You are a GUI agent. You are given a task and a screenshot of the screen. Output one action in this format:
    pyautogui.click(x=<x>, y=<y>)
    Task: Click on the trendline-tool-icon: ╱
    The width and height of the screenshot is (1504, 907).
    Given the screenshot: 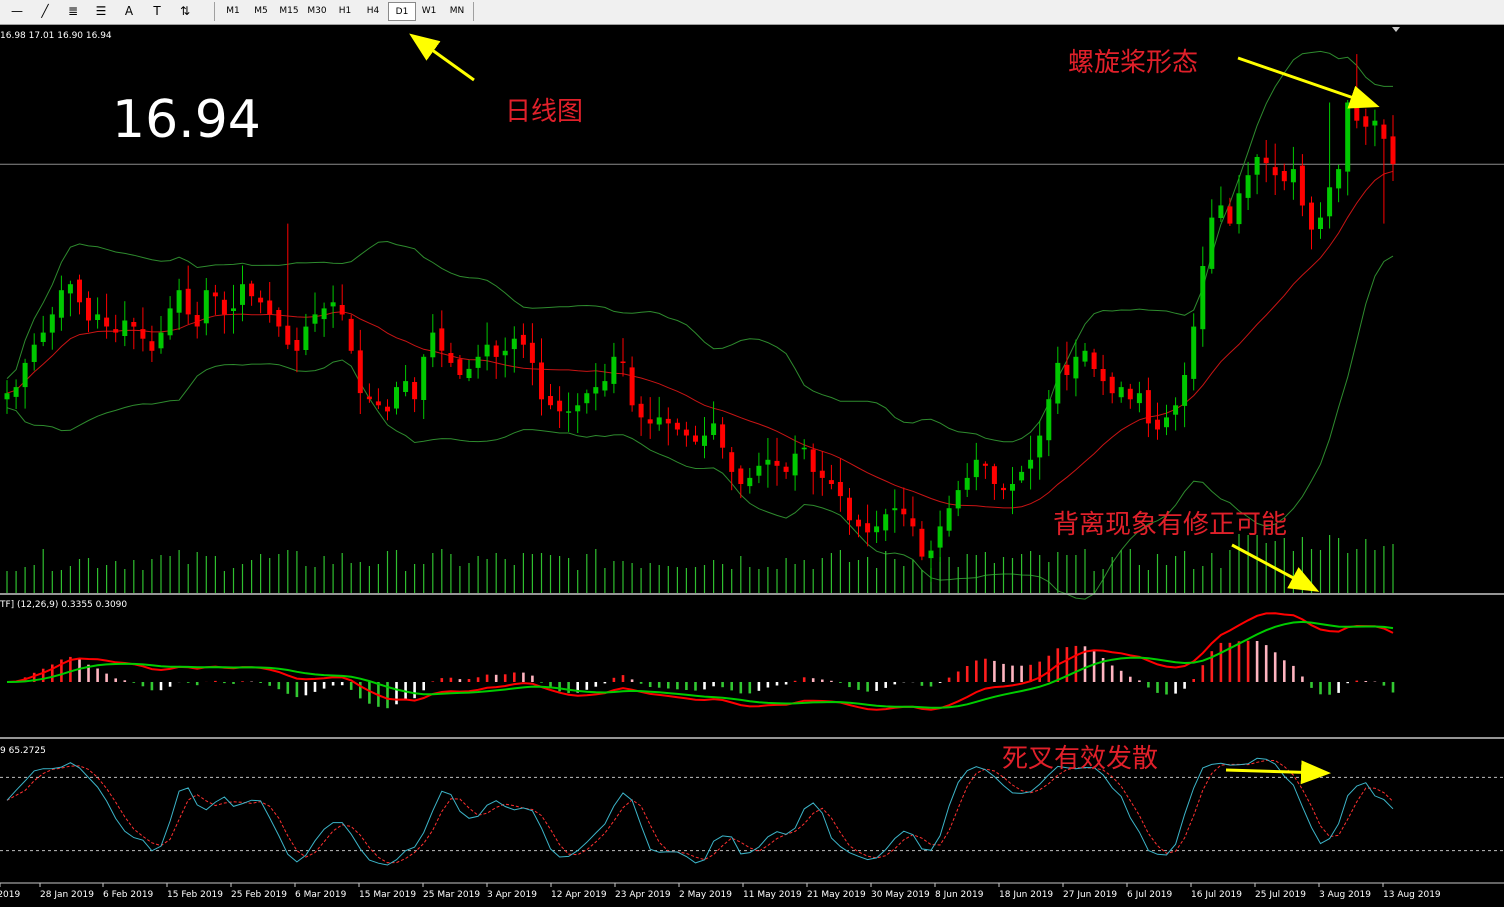 What is the action you would take?
    pyautogui.click(x=45, y=11)
    